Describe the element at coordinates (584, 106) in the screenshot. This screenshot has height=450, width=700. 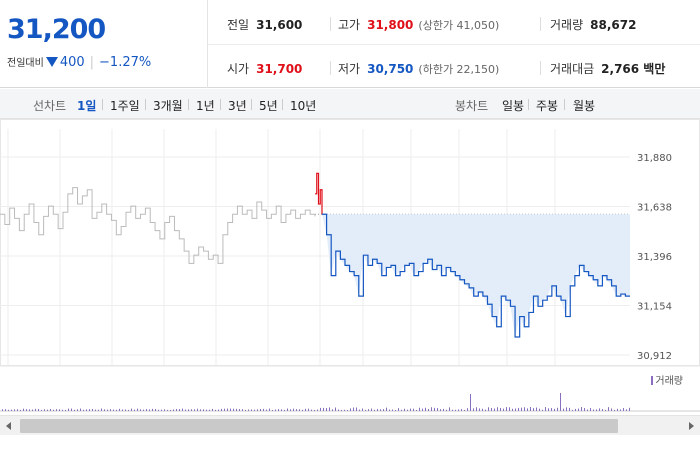
I see `tab-monthly-candle: 월봉` at that location.